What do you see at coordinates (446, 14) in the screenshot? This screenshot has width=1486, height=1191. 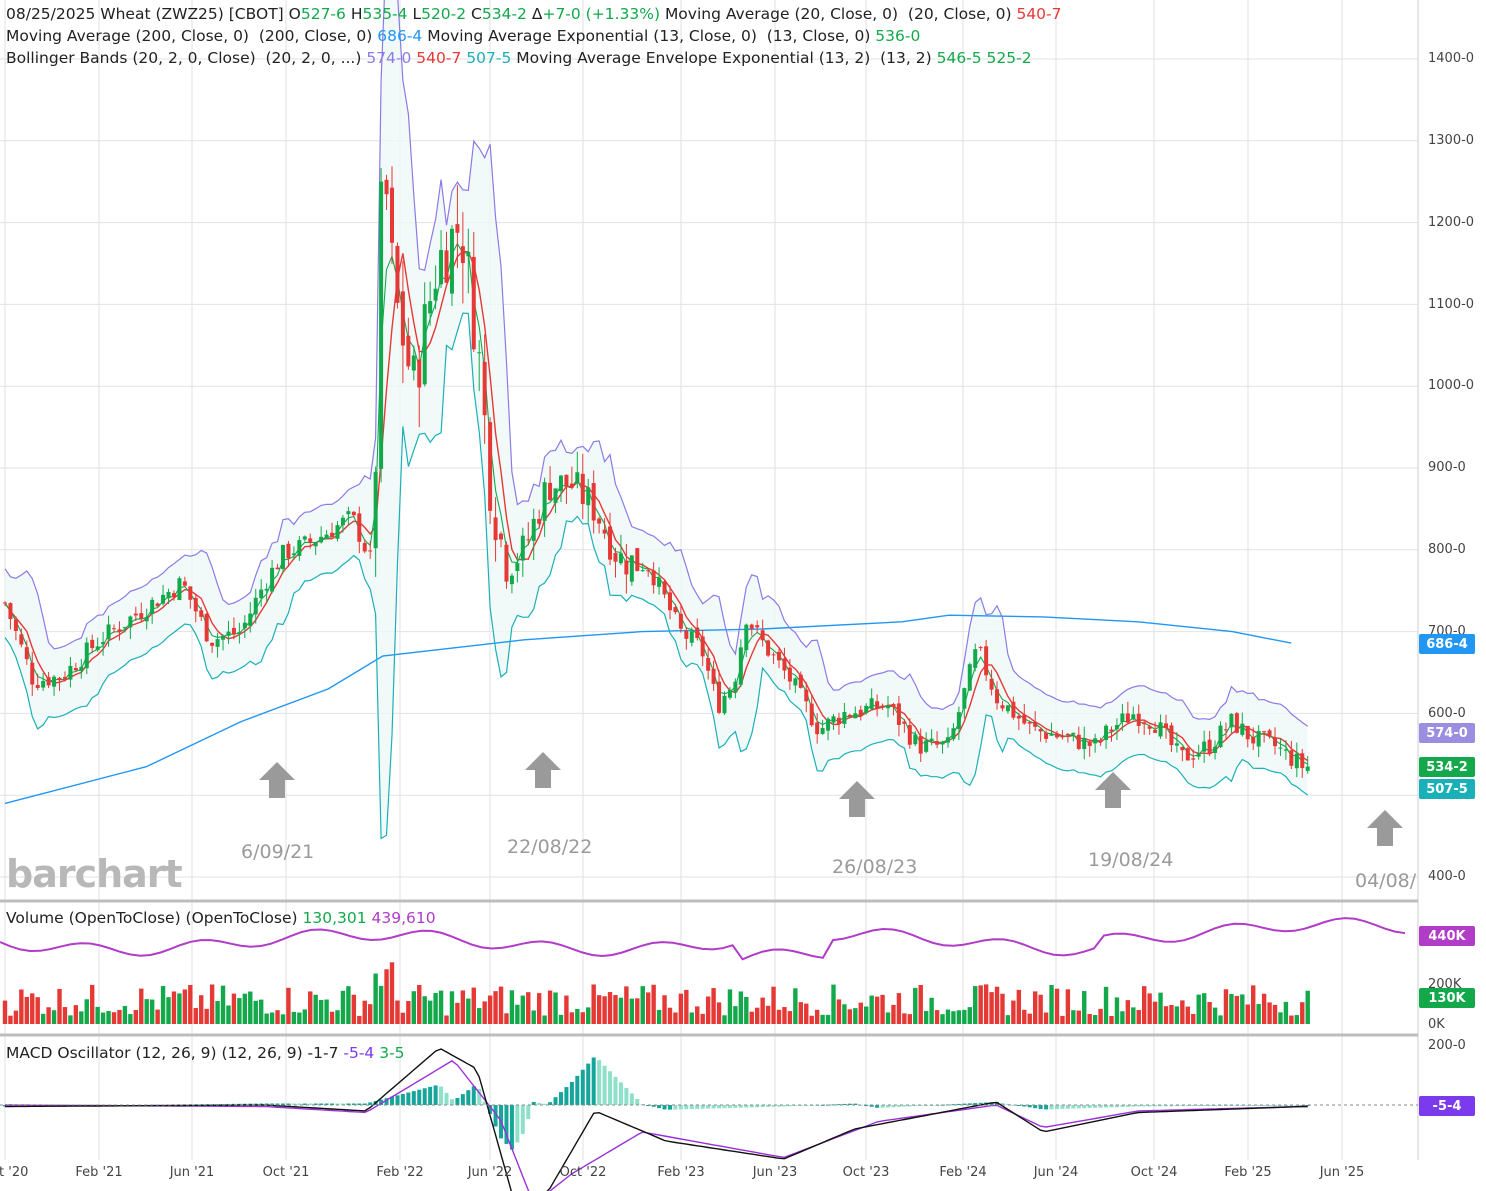 I see `hdr1-run-6: 520-2` at bounding box center [446, 14].